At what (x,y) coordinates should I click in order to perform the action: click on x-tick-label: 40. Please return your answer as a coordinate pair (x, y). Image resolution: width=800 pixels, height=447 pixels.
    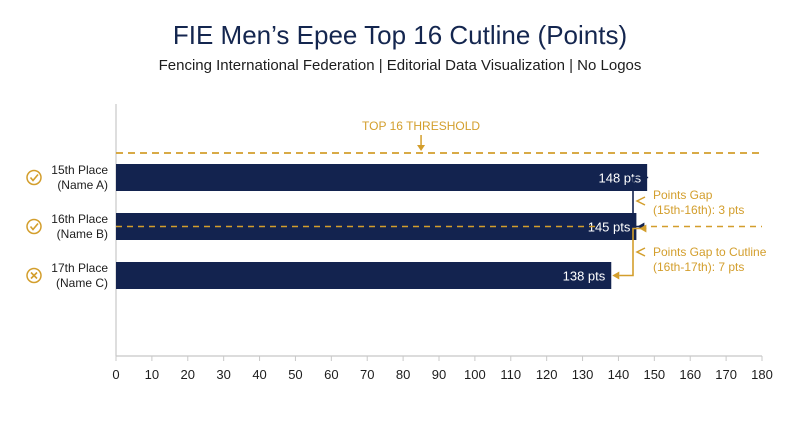
    Looking at the image, I should click on (259, 374).